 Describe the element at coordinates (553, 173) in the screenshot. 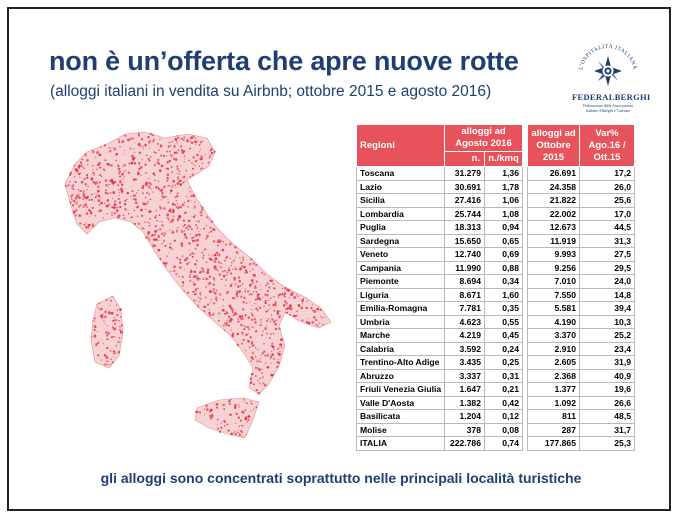

I see `listings-oct-cell: 26.691` at that location.